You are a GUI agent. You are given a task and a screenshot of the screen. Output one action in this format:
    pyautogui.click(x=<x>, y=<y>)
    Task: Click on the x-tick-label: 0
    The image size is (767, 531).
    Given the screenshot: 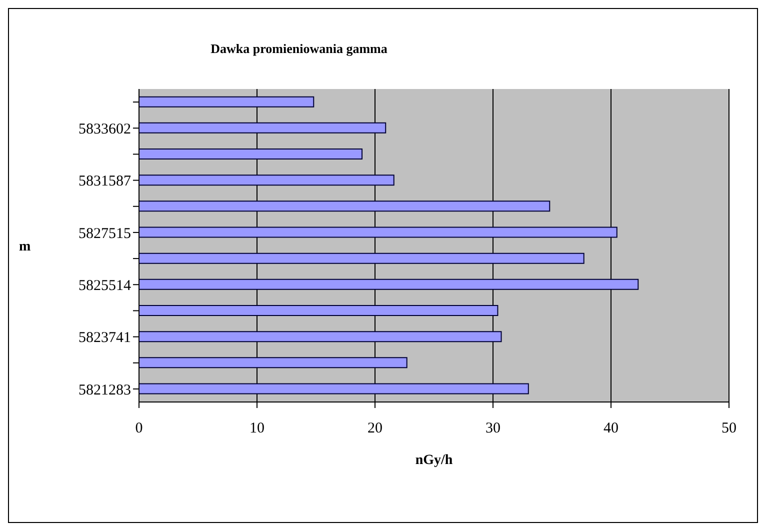 What is the action you would take?
    pyautogui.click(x=139, y=428)
    